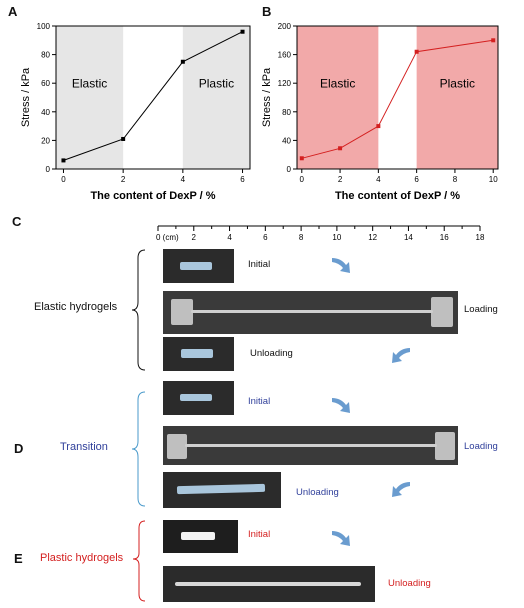 This screenshot has height=608, width=524. Describe the element at coordinates (265, 237) in the screenshot. I see `ruler-tick-label: 6` at that location.